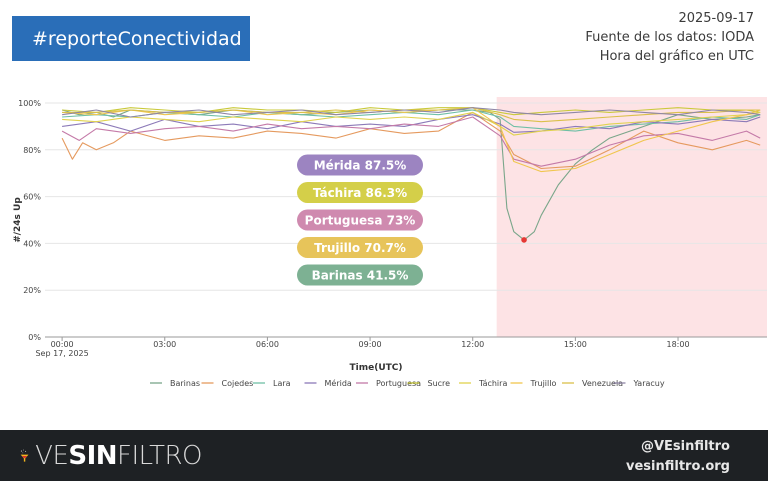 The height and width of the screenshot is (481, 768). What do you see at coordinates (376, 368) in the screenshot?
I see `x-axis-title: Time(UTC)` at bounding box center [376, 368].